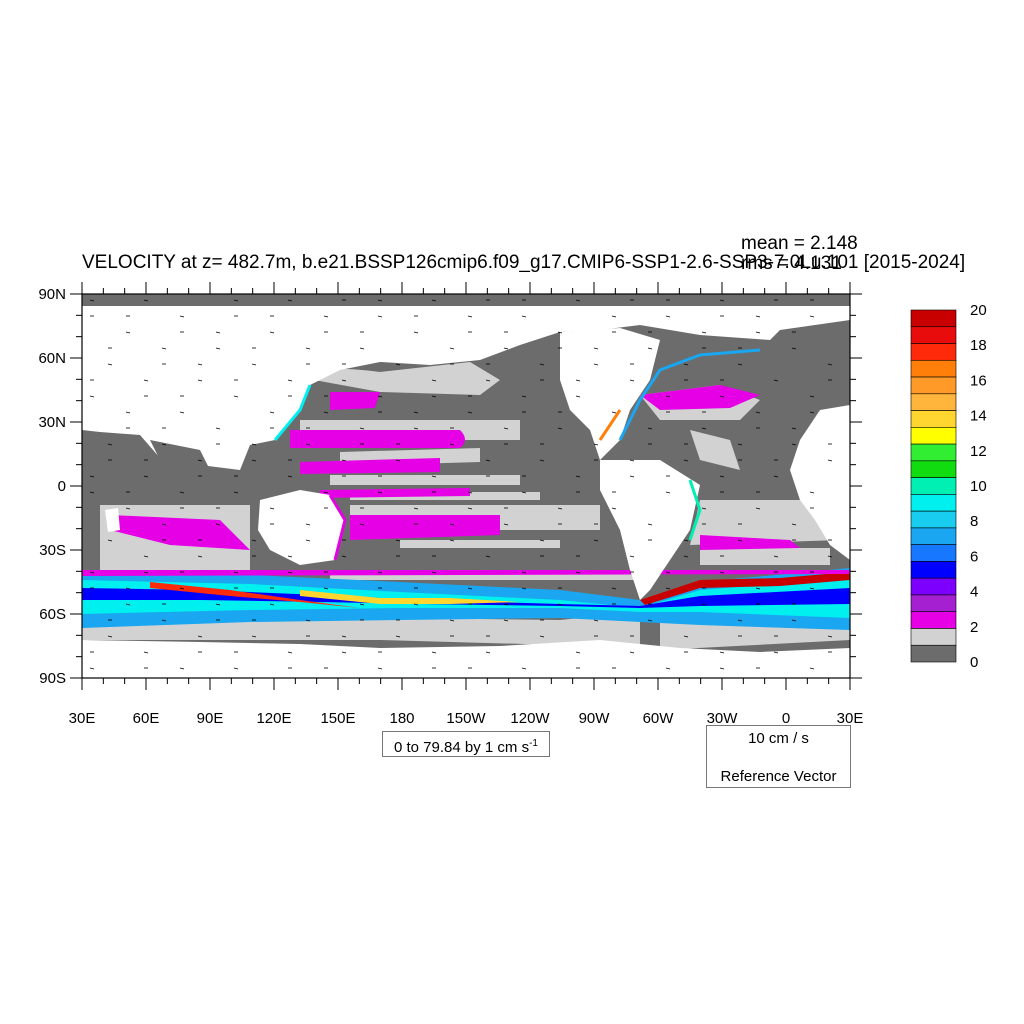  I want to click on contour-range-label: 0 to 79.84 by 1 cm s-1, so click(466, 744).